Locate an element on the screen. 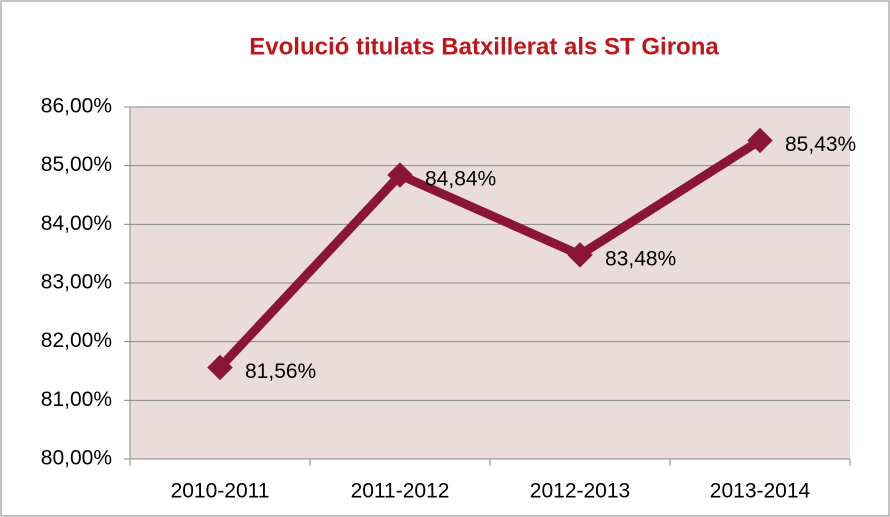 The width and height of the screenshot is (890, 517). y-tick-label: 82,00% is located at coordinates (76, 340).